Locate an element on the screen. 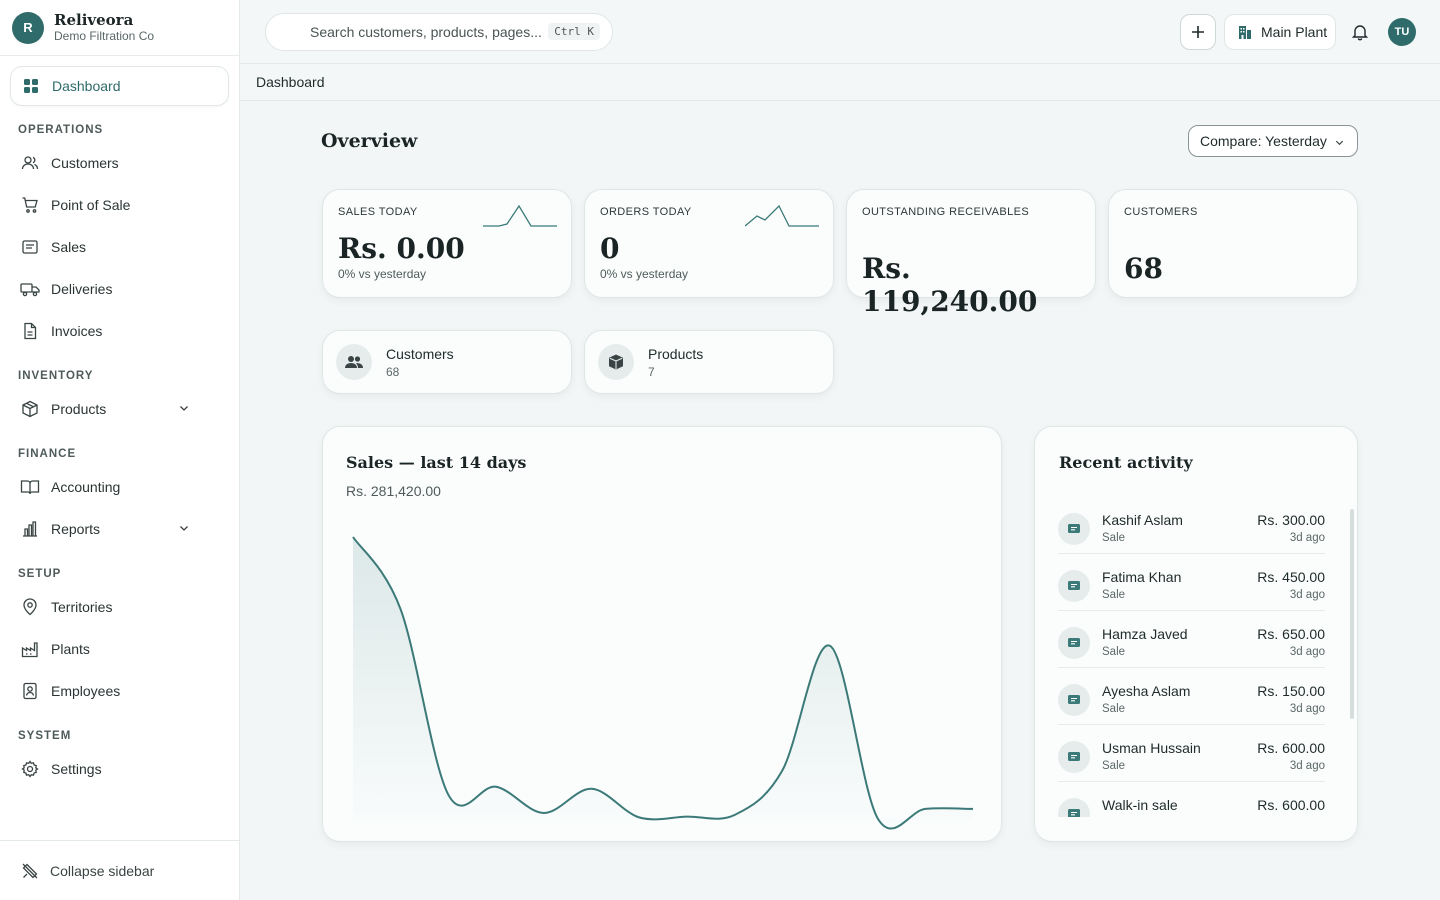 This screenshot has height=900, width=1440. add-button is located at coordinates (1198, 32).